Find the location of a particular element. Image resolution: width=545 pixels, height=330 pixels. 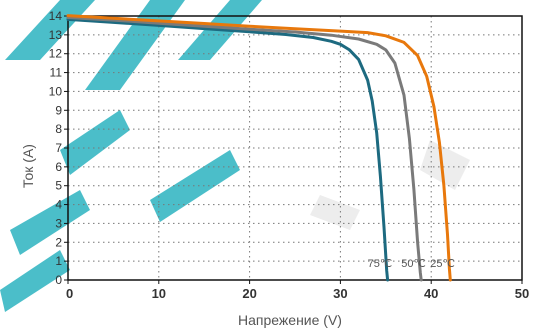

y-tick-label: 3 is located at coordinates (58, 223).